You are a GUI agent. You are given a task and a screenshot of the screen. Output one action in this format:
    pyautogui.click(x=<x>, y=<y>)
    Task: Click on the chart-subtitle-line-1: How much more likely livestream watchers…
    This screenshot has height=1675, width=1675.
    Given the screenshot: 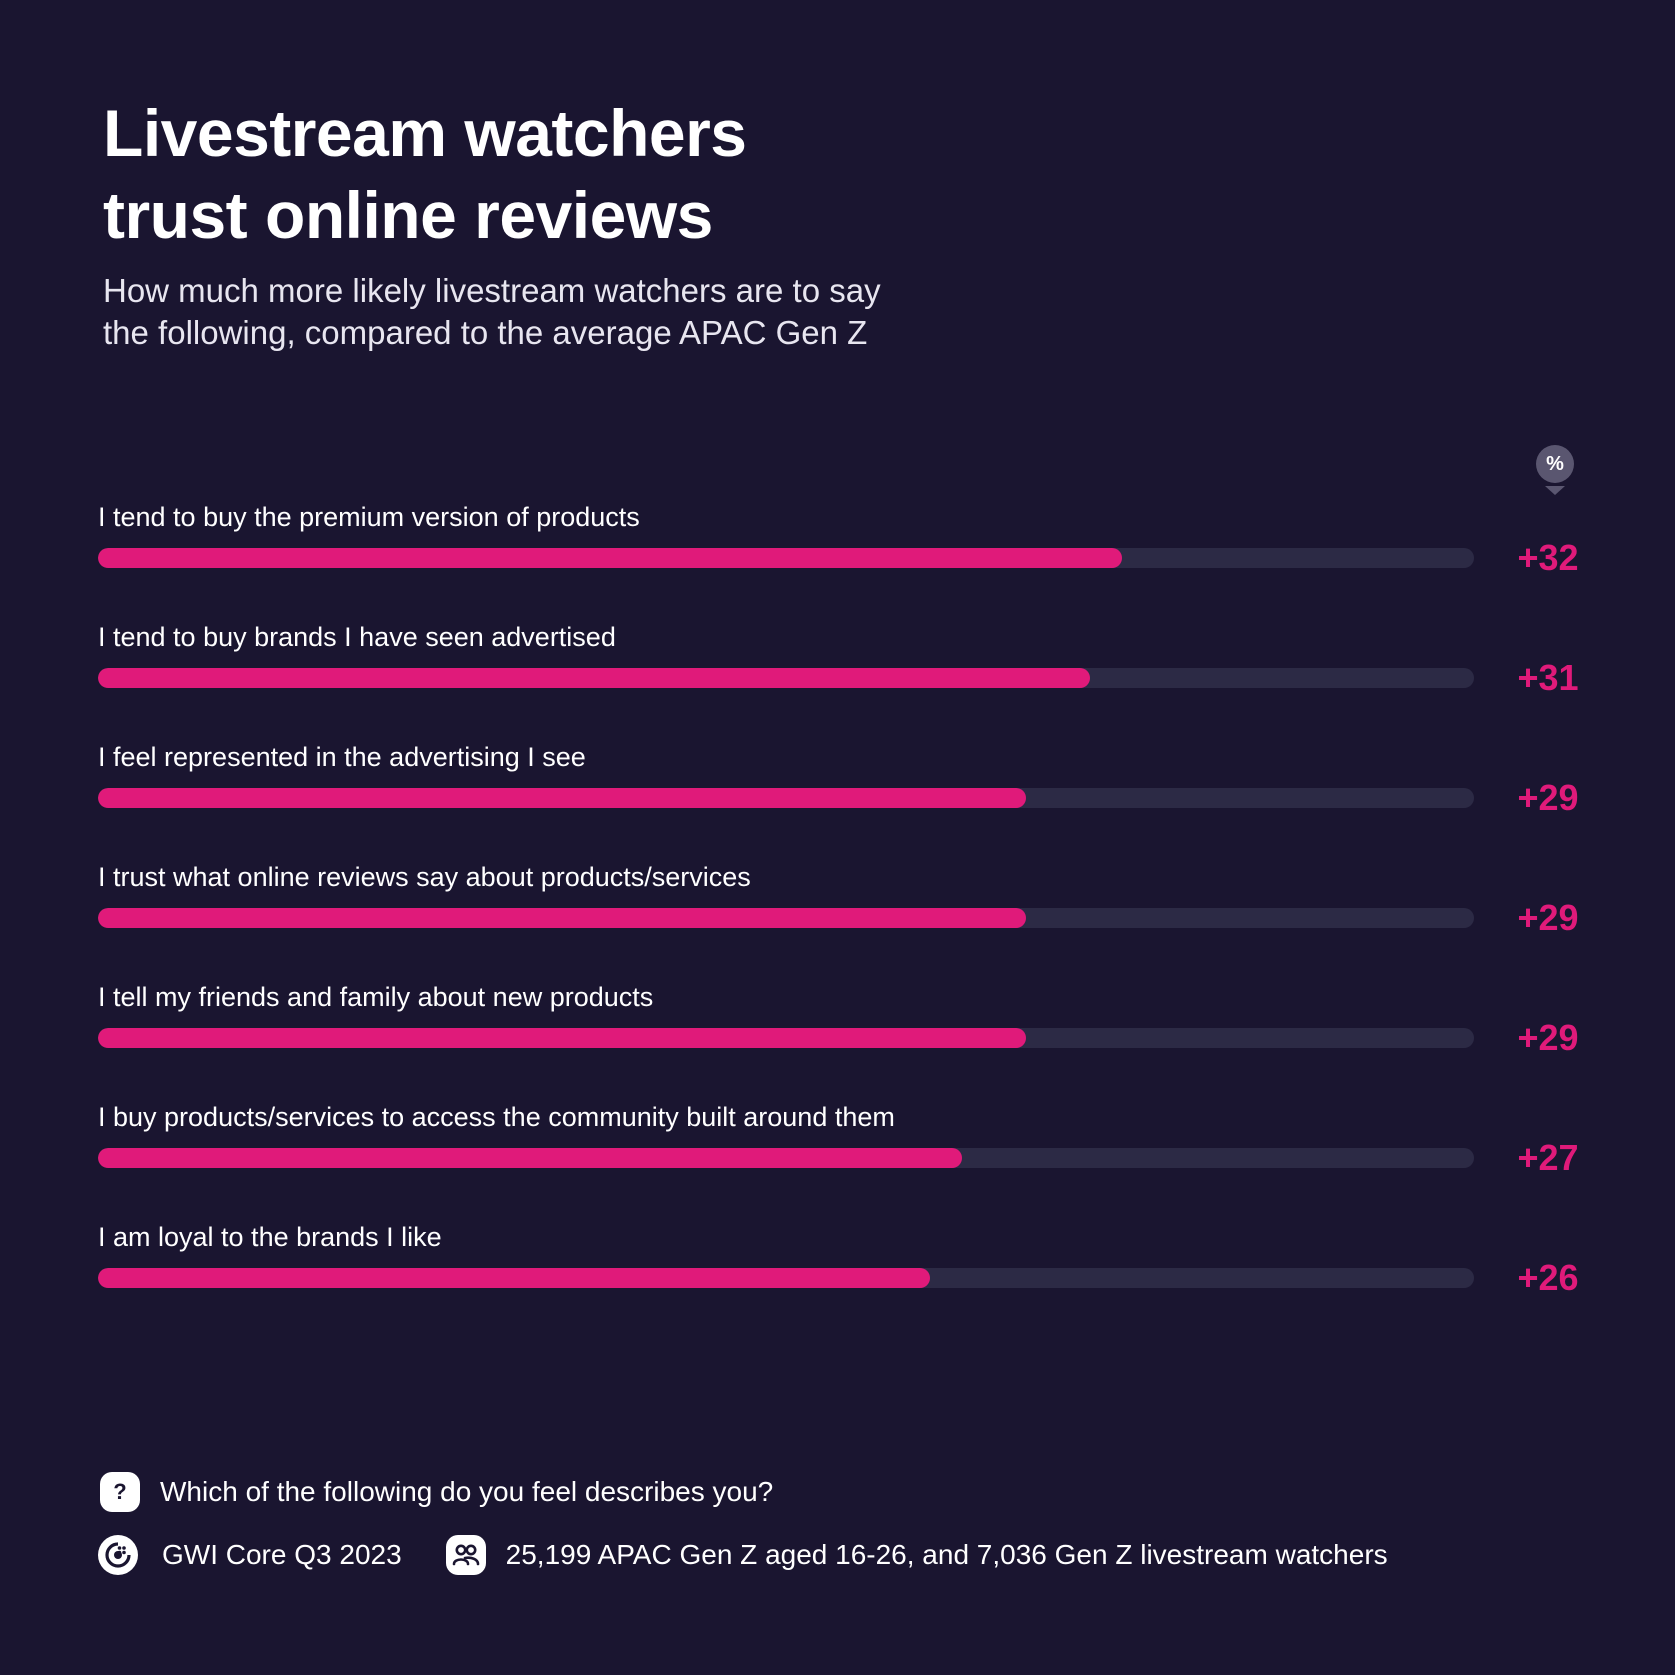 What is the action you would take?
    pyautogui.click(x=492, y=290)
    